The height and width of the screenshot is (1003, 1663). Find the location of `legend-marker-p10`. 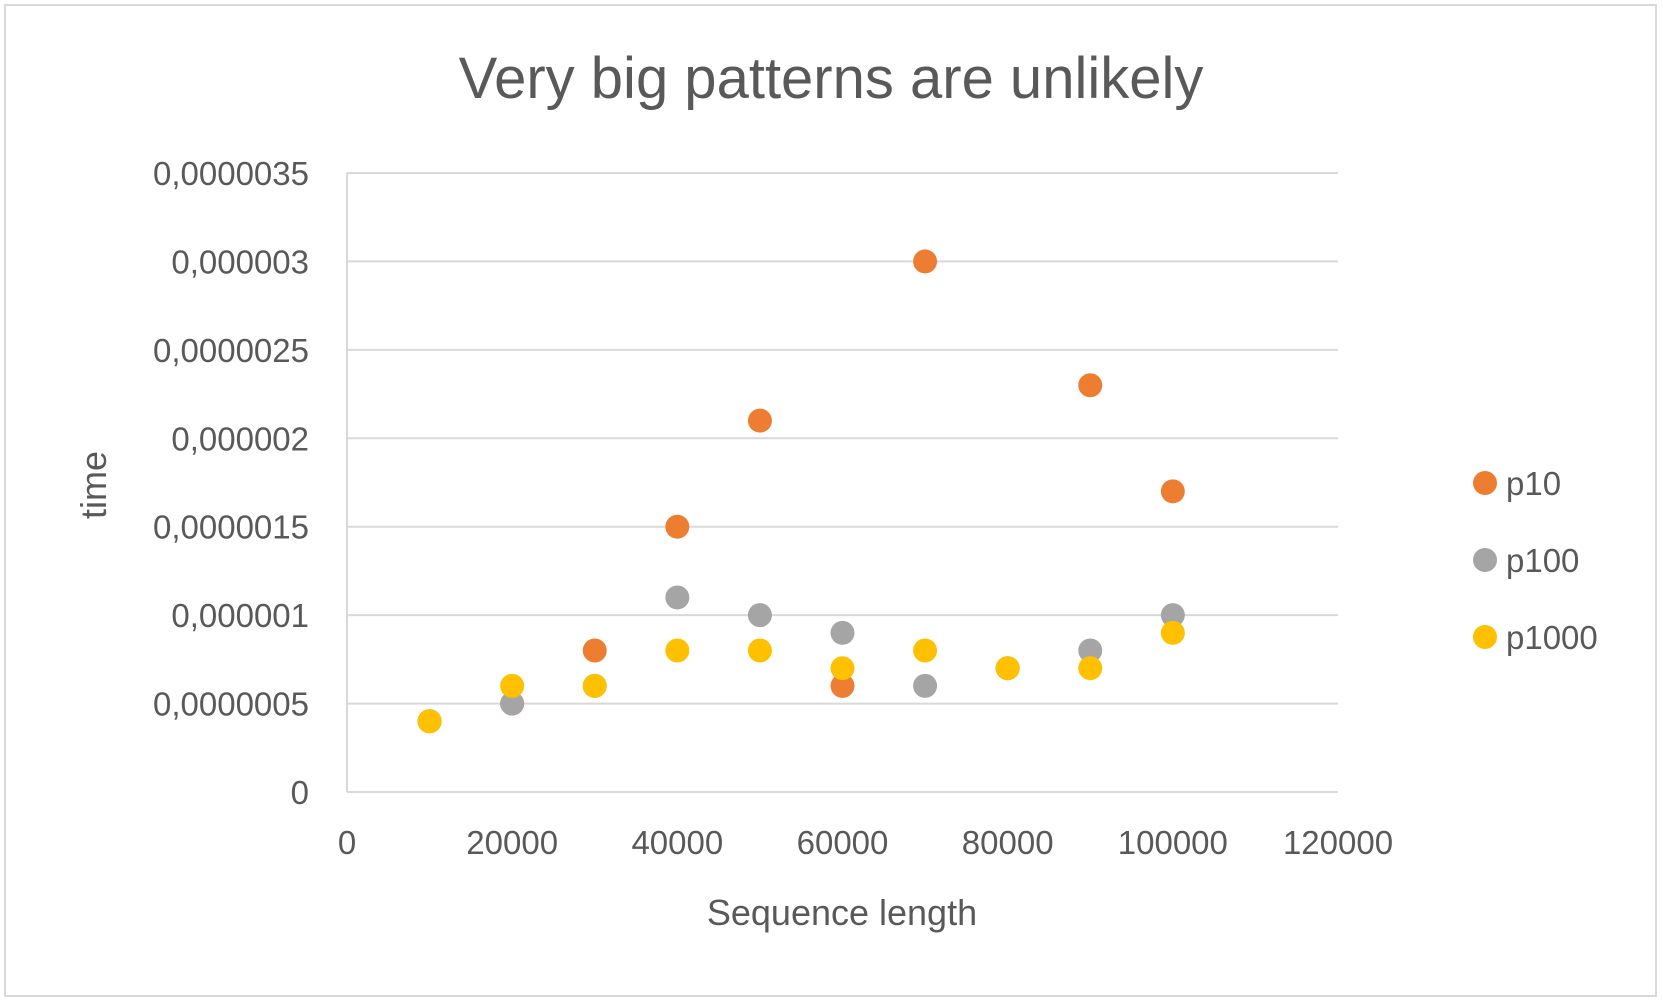

legend-marker-p10 is located at coordinates (1485, 483).